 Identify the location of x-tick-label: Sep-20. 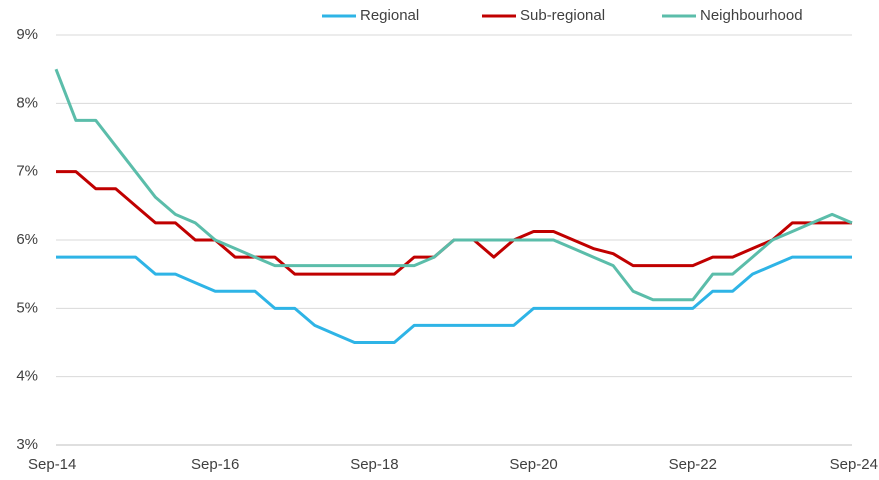
(533, 464).